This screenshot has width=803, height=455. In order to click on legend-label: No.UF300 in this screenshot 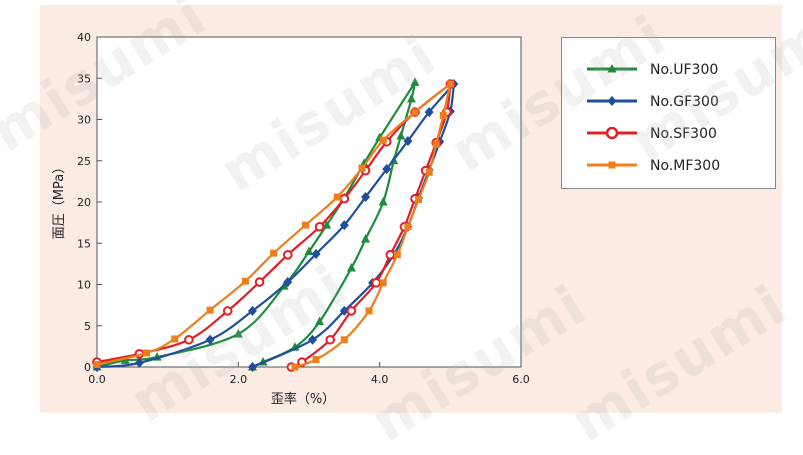, I will do `click(684, 70)`.